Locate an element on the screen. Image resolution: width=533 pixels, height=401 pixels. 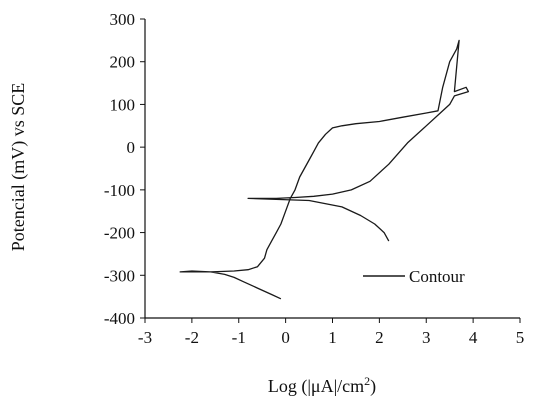
y-tick-label: -300 is located at coordinates (119, 275).